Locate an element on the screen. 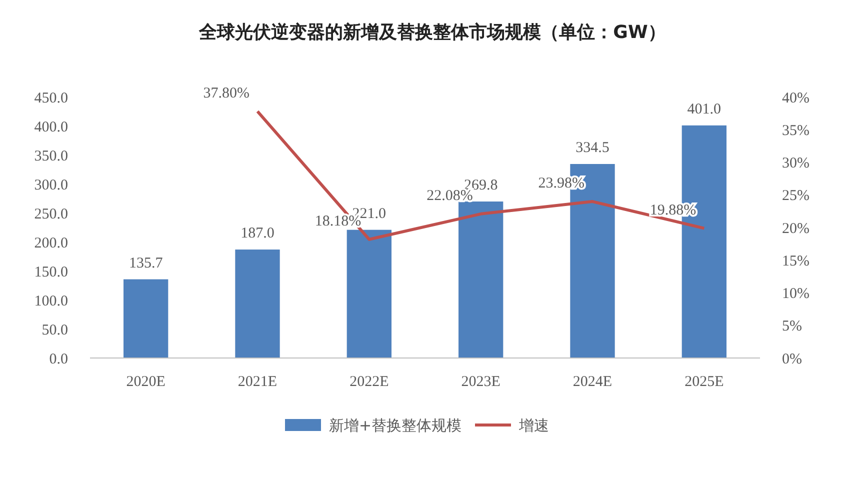 This screenshot has height=501, width=865. y-tick-label: 400.0 is located at coordinates (51, 127).